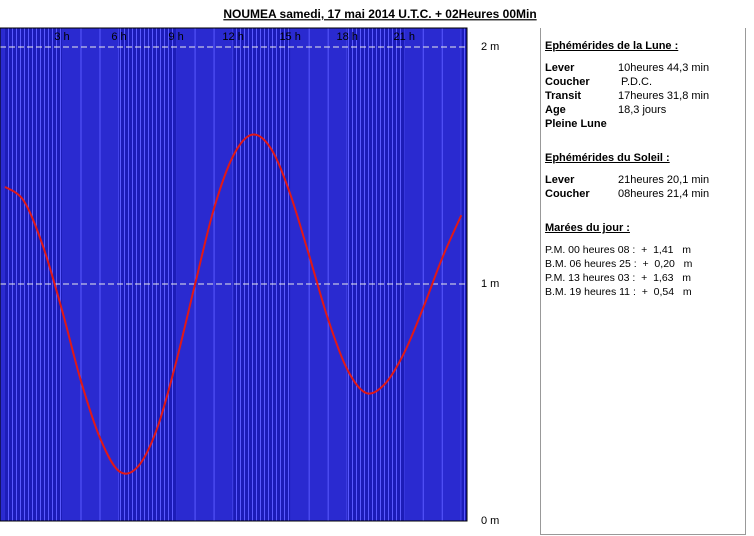  What do you see at coordinates (232, 37) in the screenshot?
I see `x-tick-label: 12 h` at bounding box center [232, 37].